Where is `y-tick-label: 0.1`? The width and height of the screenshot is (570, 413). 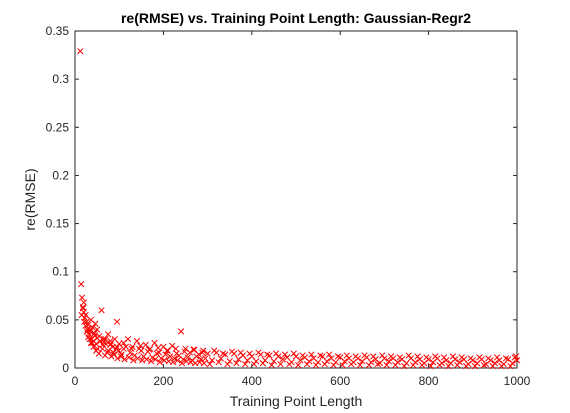 y-tick-label: 0.1 is located at coordinates (60, 272).